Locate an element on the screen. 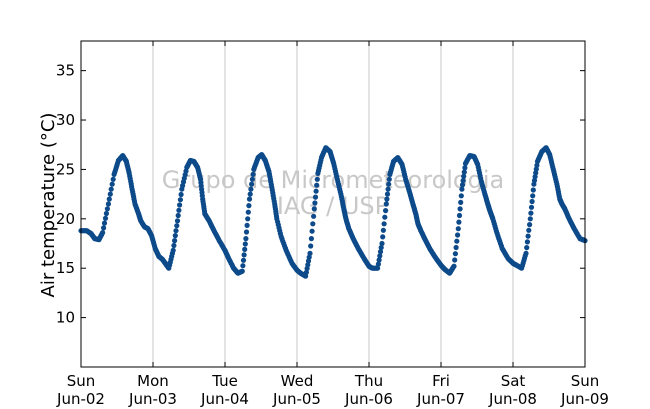 The width and height of the screenshot is (650, 409). x-tick-date: Jun-03 is located at coordinates (152, 399).